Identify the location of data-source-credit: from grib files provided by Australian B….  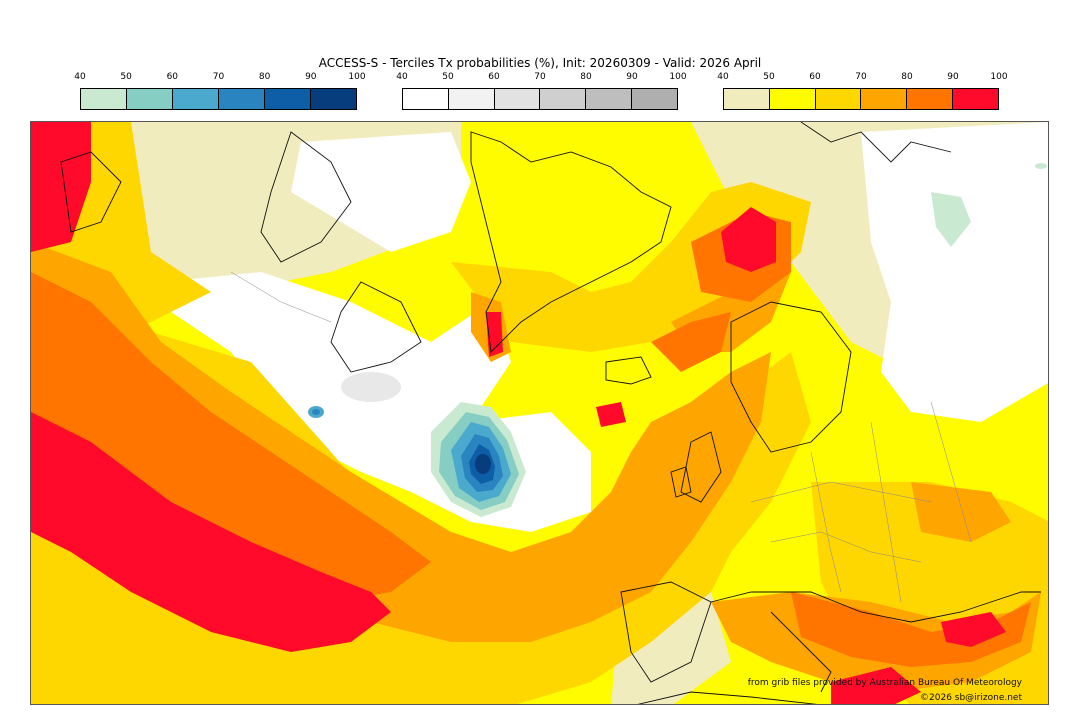
(884, 683).